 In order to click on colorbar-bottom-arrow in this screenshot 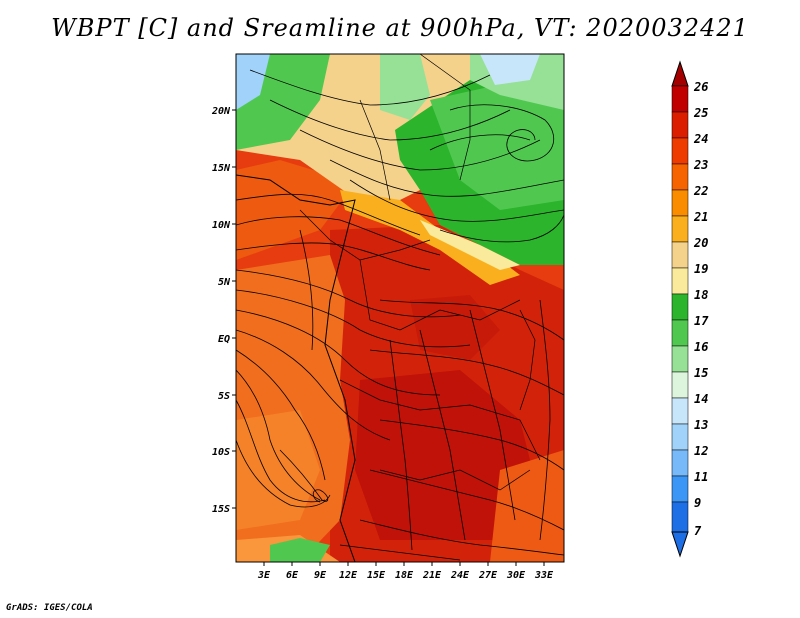, I will do `click(680, 544)`.